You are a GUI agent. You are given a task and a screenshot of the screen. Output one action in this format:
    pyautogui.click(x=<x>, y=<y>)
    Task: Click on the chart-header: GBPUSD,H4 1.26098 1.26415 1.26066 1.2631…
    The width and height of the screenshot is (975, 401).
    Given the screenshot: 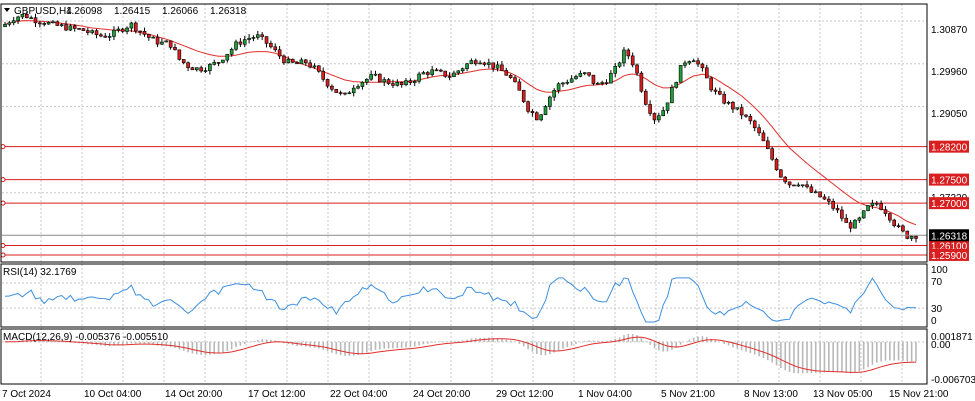 What is the action you would take?
    pyautogui.click(x=125, y=11)
    